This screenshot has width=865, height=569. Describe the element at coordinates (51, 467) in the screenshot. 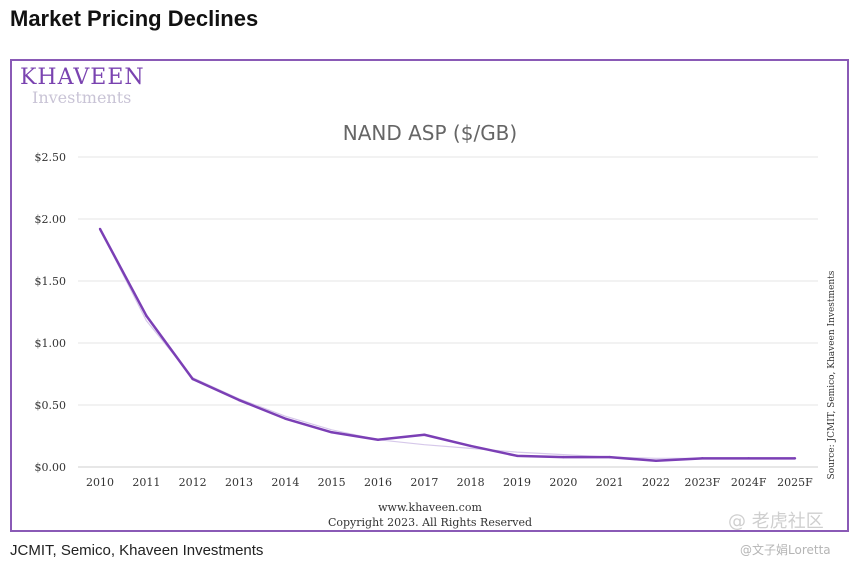

I see `y-tick-label: $0.00` at that location.